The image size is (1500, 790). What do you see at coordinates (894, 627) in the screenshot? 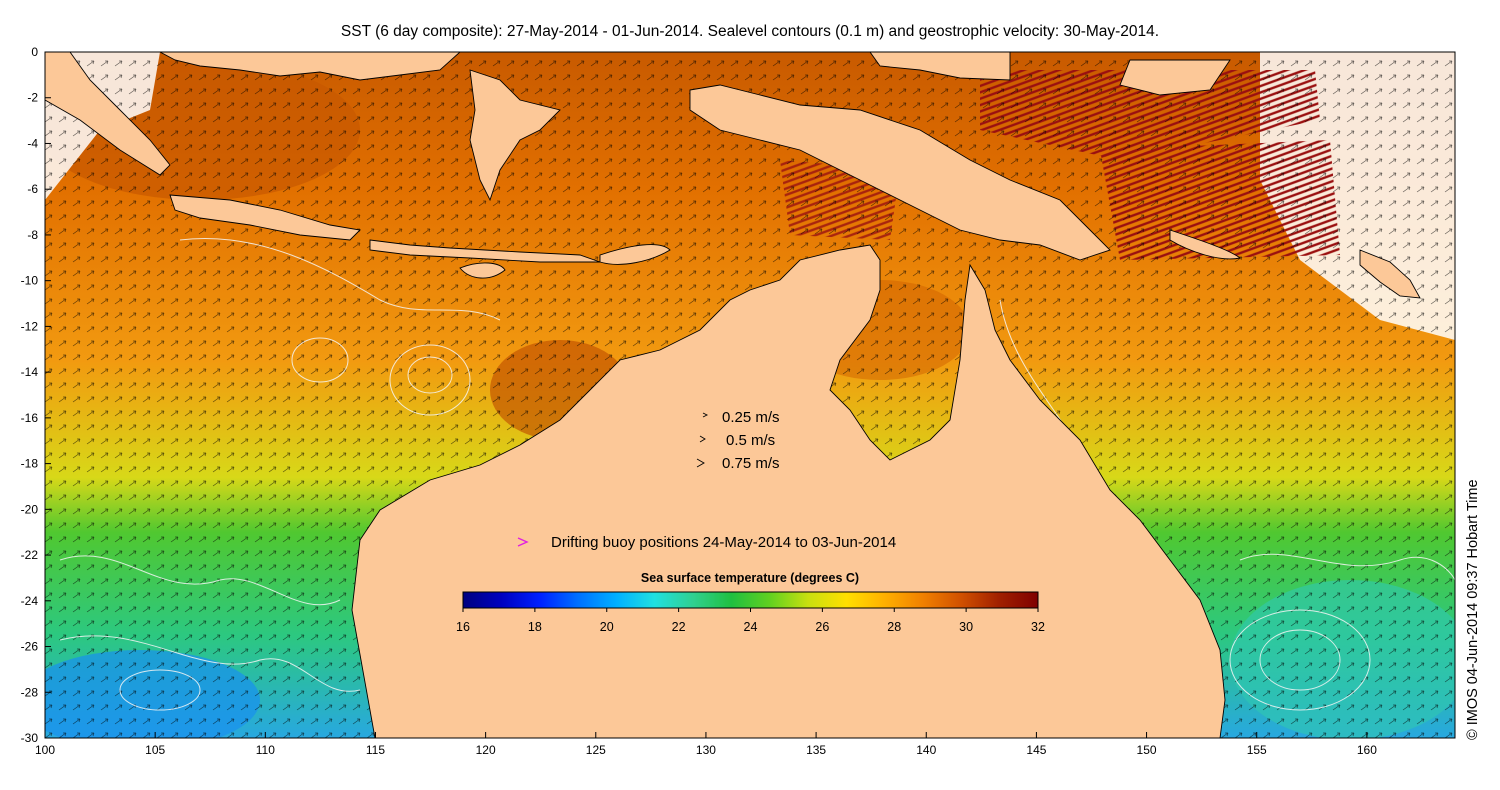
I see `colorbar-tick-label: 28` at bounding box center [894, 627].